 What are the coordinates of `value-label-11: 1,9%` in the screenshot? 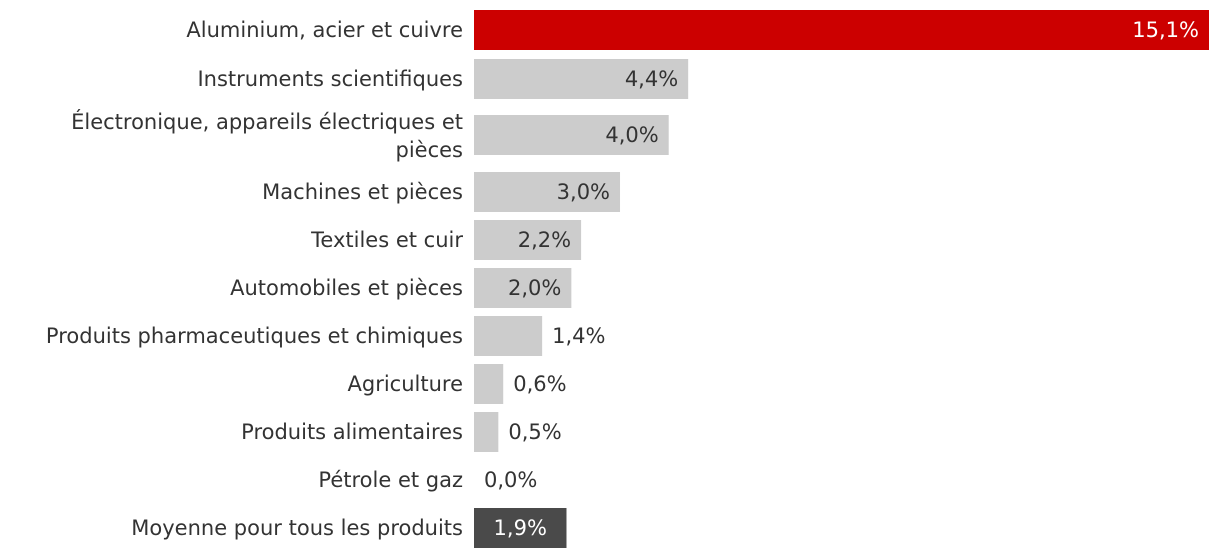 It's located at (520, 528).